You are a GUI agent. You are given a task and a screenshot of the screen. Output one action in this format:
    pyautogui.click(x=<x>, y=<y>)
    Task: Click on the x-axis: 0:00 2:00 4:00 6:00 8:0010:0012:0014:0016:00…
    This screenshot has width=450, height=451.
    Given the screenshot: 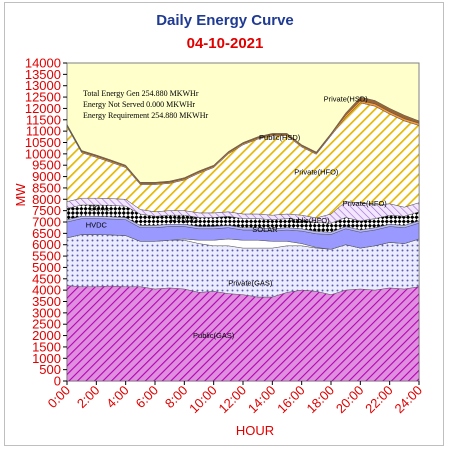 What is the action you would take?
    pyautogui.click(x=235, y=399)
    